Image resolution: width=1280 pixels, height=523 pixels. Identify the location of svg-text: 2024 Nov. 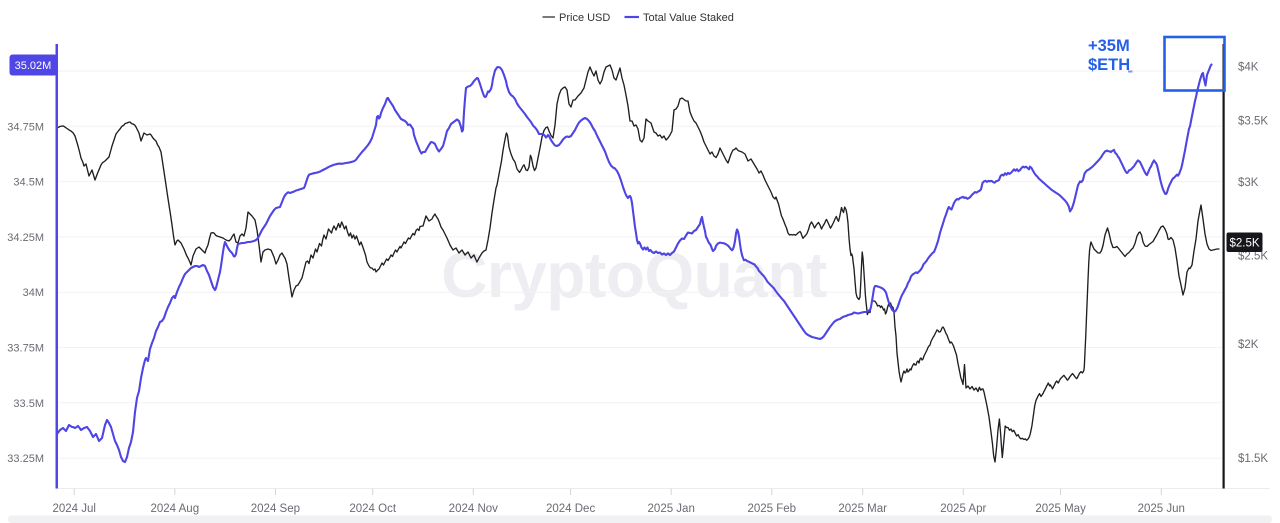
(473, 509).